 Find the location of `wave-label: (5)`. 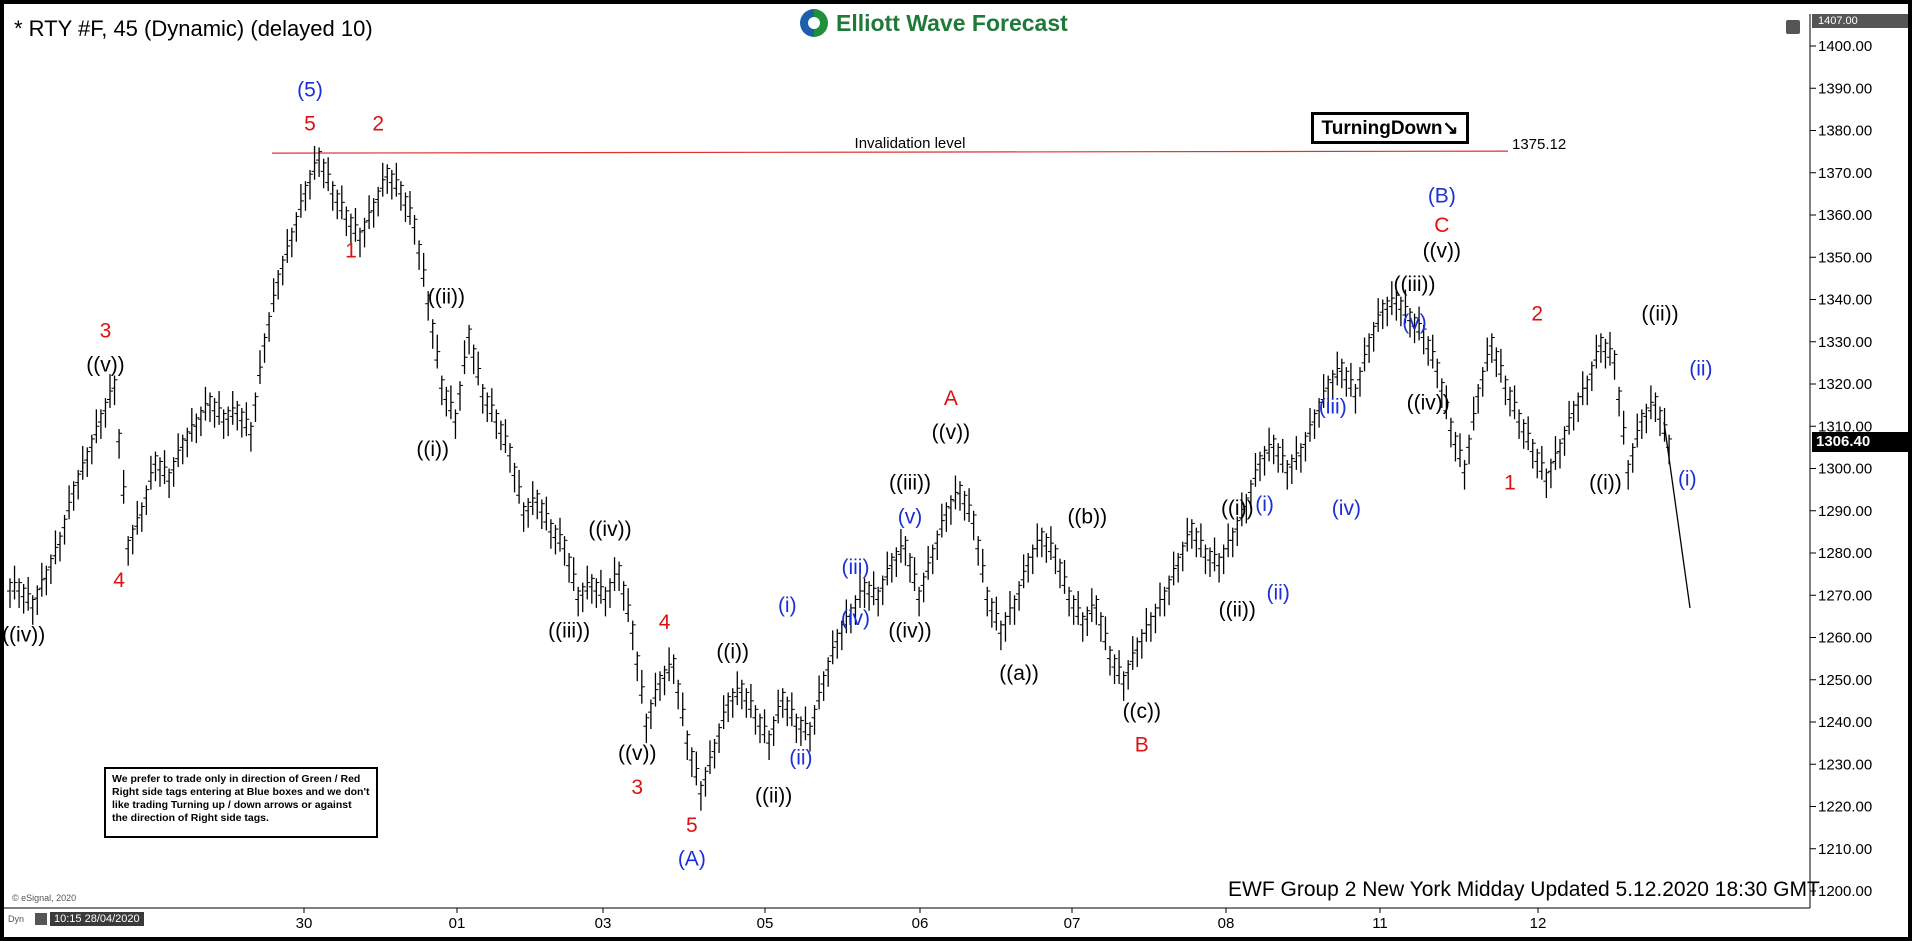

wave-label: (5) is located at coordinates (310, 90).